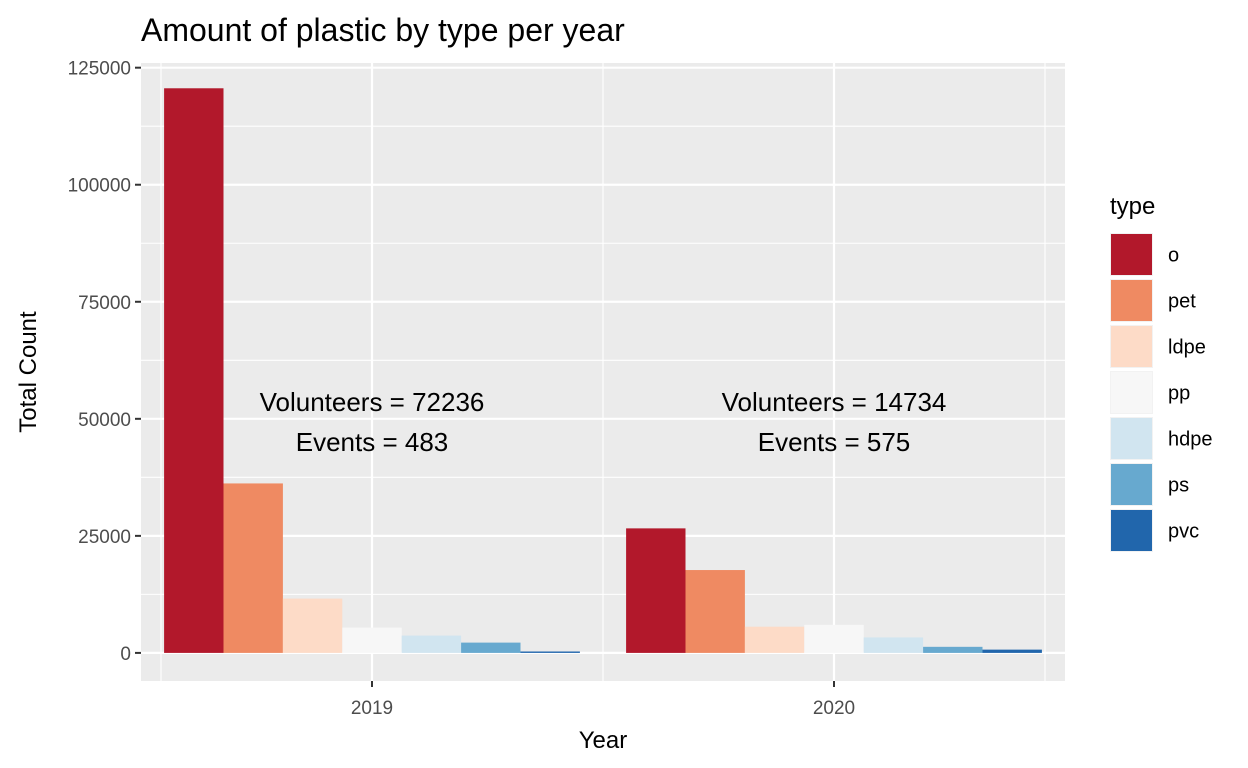 This screenshot has height=768, width=1248. Describe the element at coordinates (28, 372) in the screenshot. I see `y-axis-title: Total Count` at that location.